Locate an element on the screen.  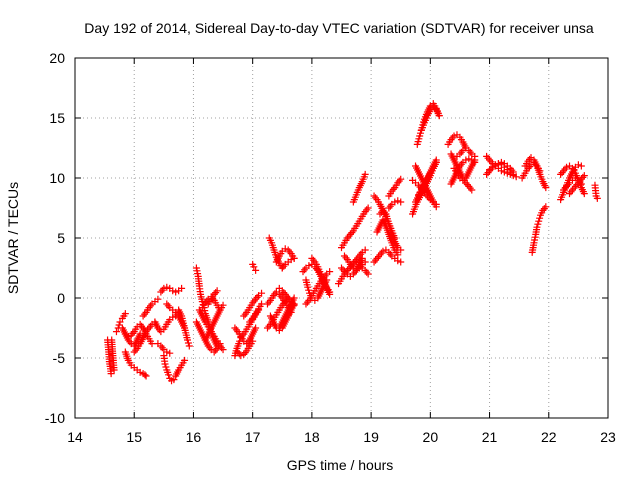
x-tick-label: 16 is located at coordinates (194, 437).